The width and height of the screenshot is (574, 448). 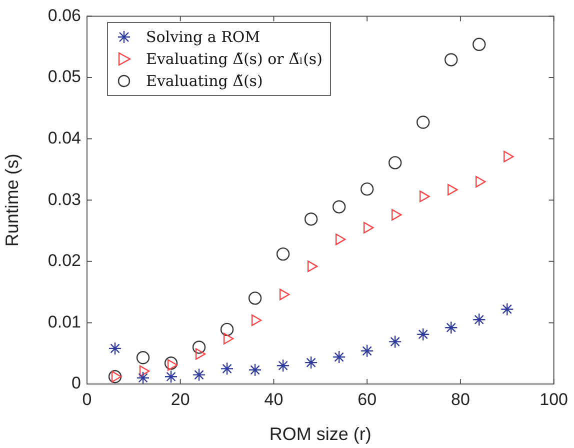 I want to click on y-tick-label: 0.03, so click(x=64, y=199).